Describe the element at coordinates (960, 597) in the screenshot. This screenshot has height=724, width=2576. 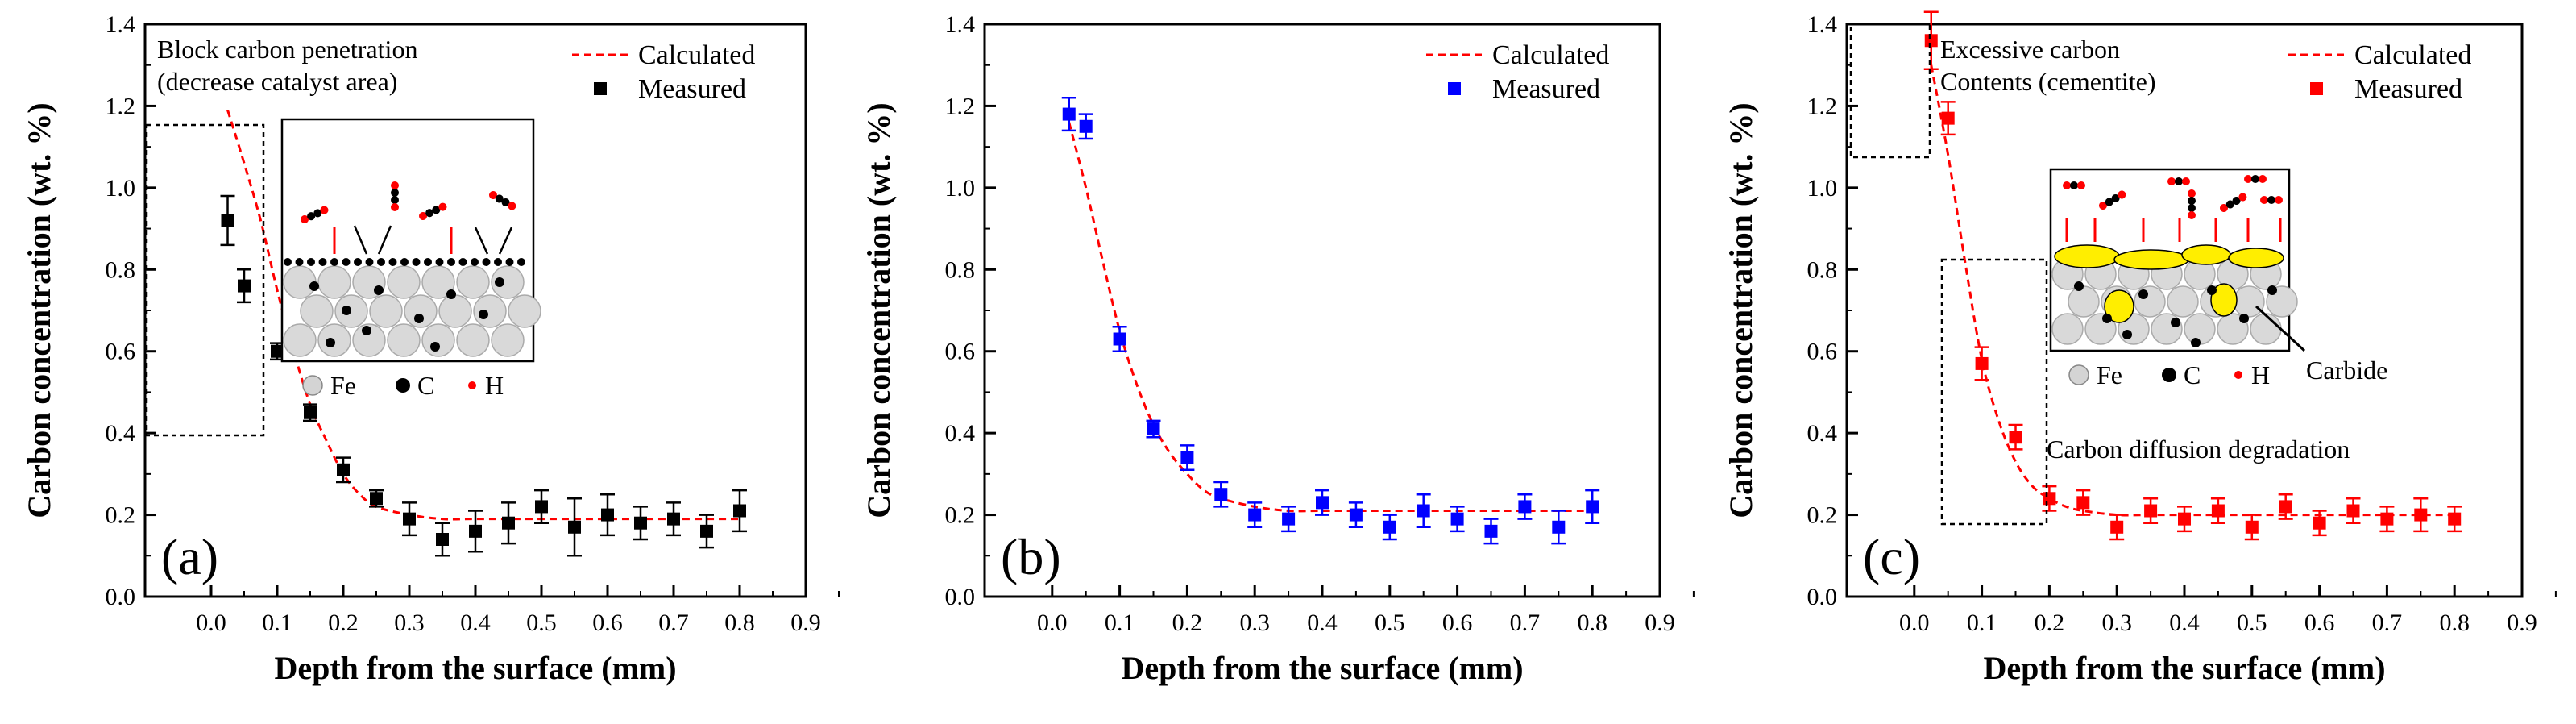
I see `y-tick-label: 0.0` at that location.